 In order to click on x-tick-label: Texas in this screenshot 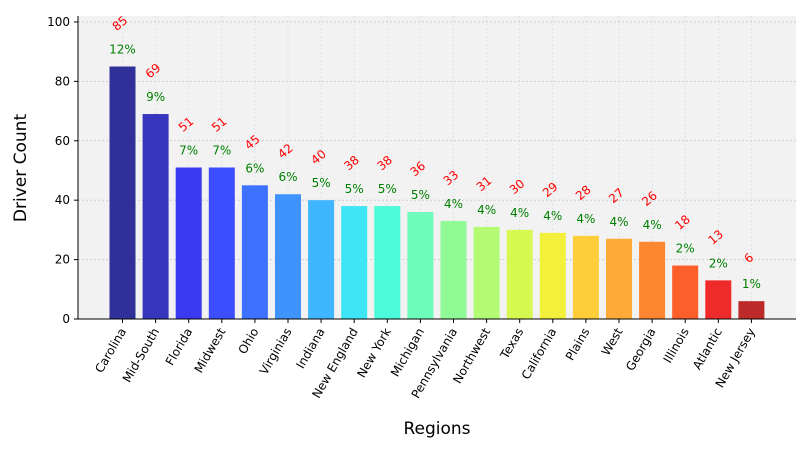, I will do `click(511, 344)`.